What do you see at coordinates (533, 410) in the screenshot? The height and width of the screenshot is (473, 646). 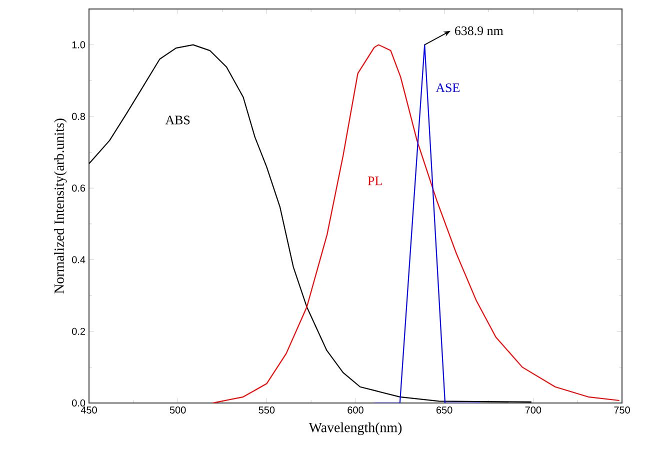 I see `x-tick-label: 700` at bounding box center [533, 410].